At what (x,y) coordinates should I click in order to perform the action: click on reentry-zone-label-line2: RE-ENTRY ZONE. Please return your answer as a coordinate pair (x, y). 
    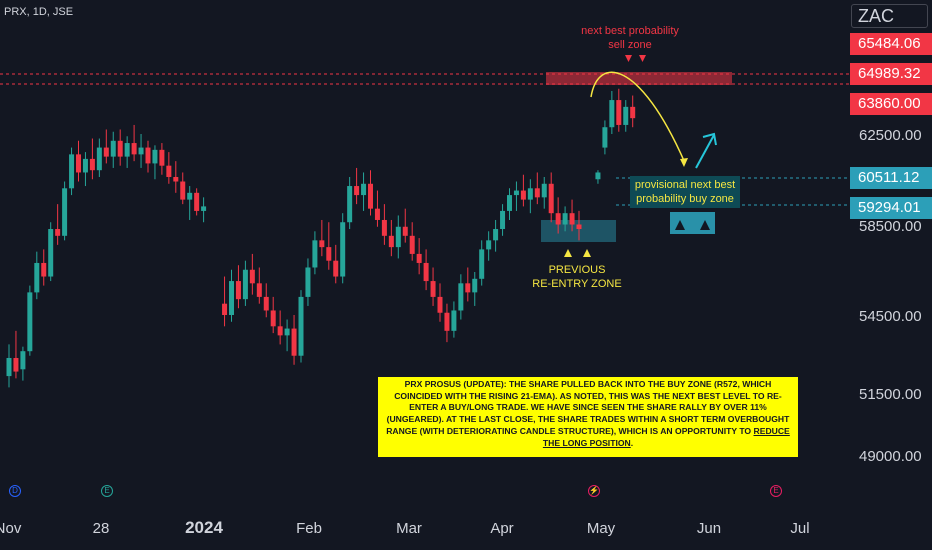
    Looking at the image, I should click on (577, 284).